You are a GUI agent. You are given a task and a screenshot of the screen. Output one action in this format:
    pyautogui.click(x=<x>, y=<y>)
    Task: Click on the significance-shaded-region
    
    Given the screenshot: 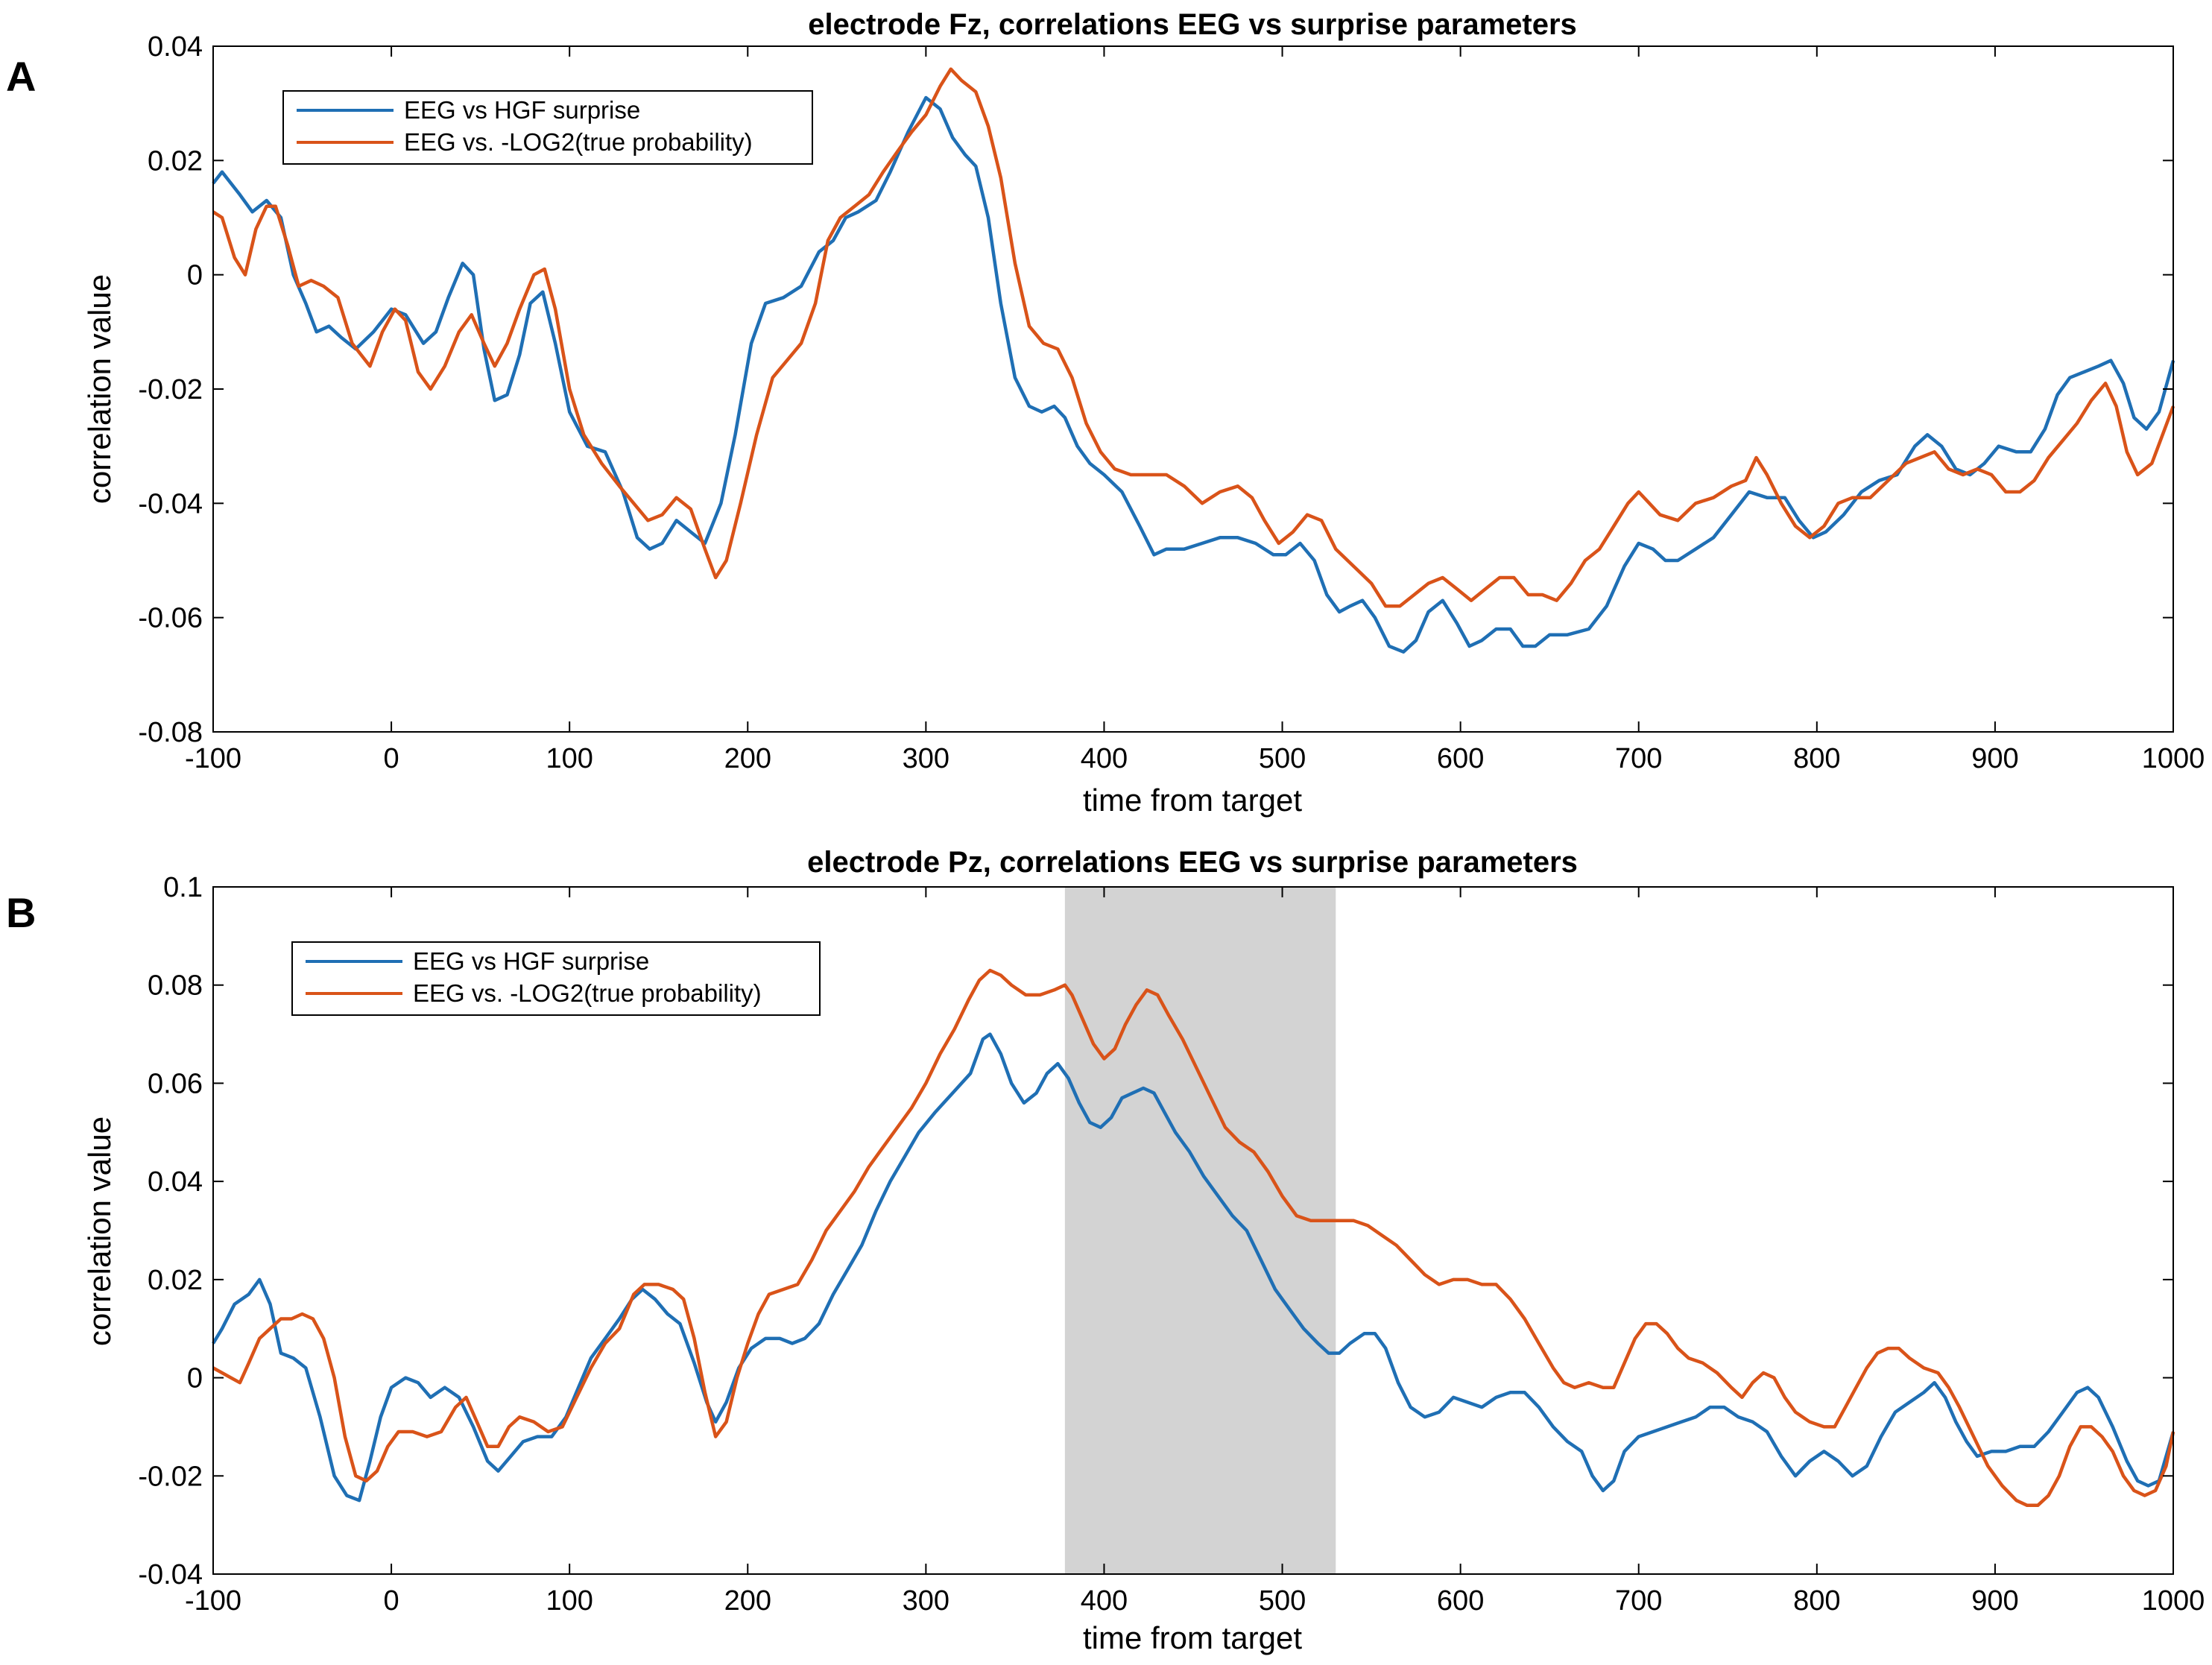 What is the action you would take?
    pyautogui.click(x=1200, y=1230)
    